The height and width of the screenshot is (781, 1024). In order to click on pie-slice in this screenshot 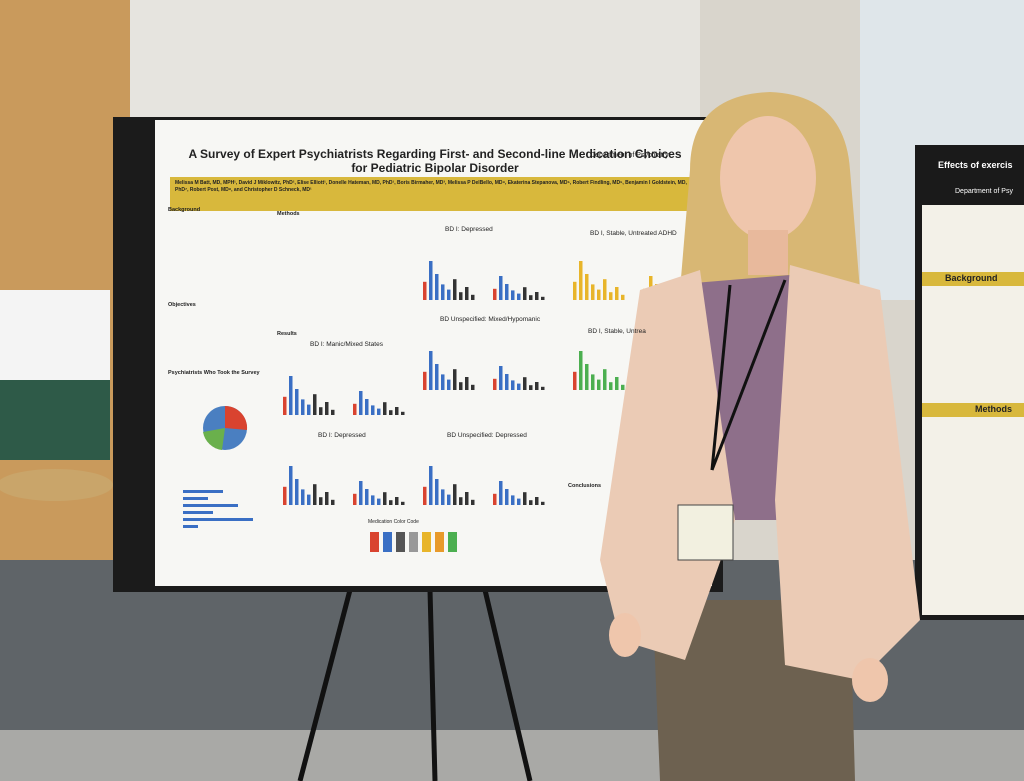, I will do `click(214, 439)`.